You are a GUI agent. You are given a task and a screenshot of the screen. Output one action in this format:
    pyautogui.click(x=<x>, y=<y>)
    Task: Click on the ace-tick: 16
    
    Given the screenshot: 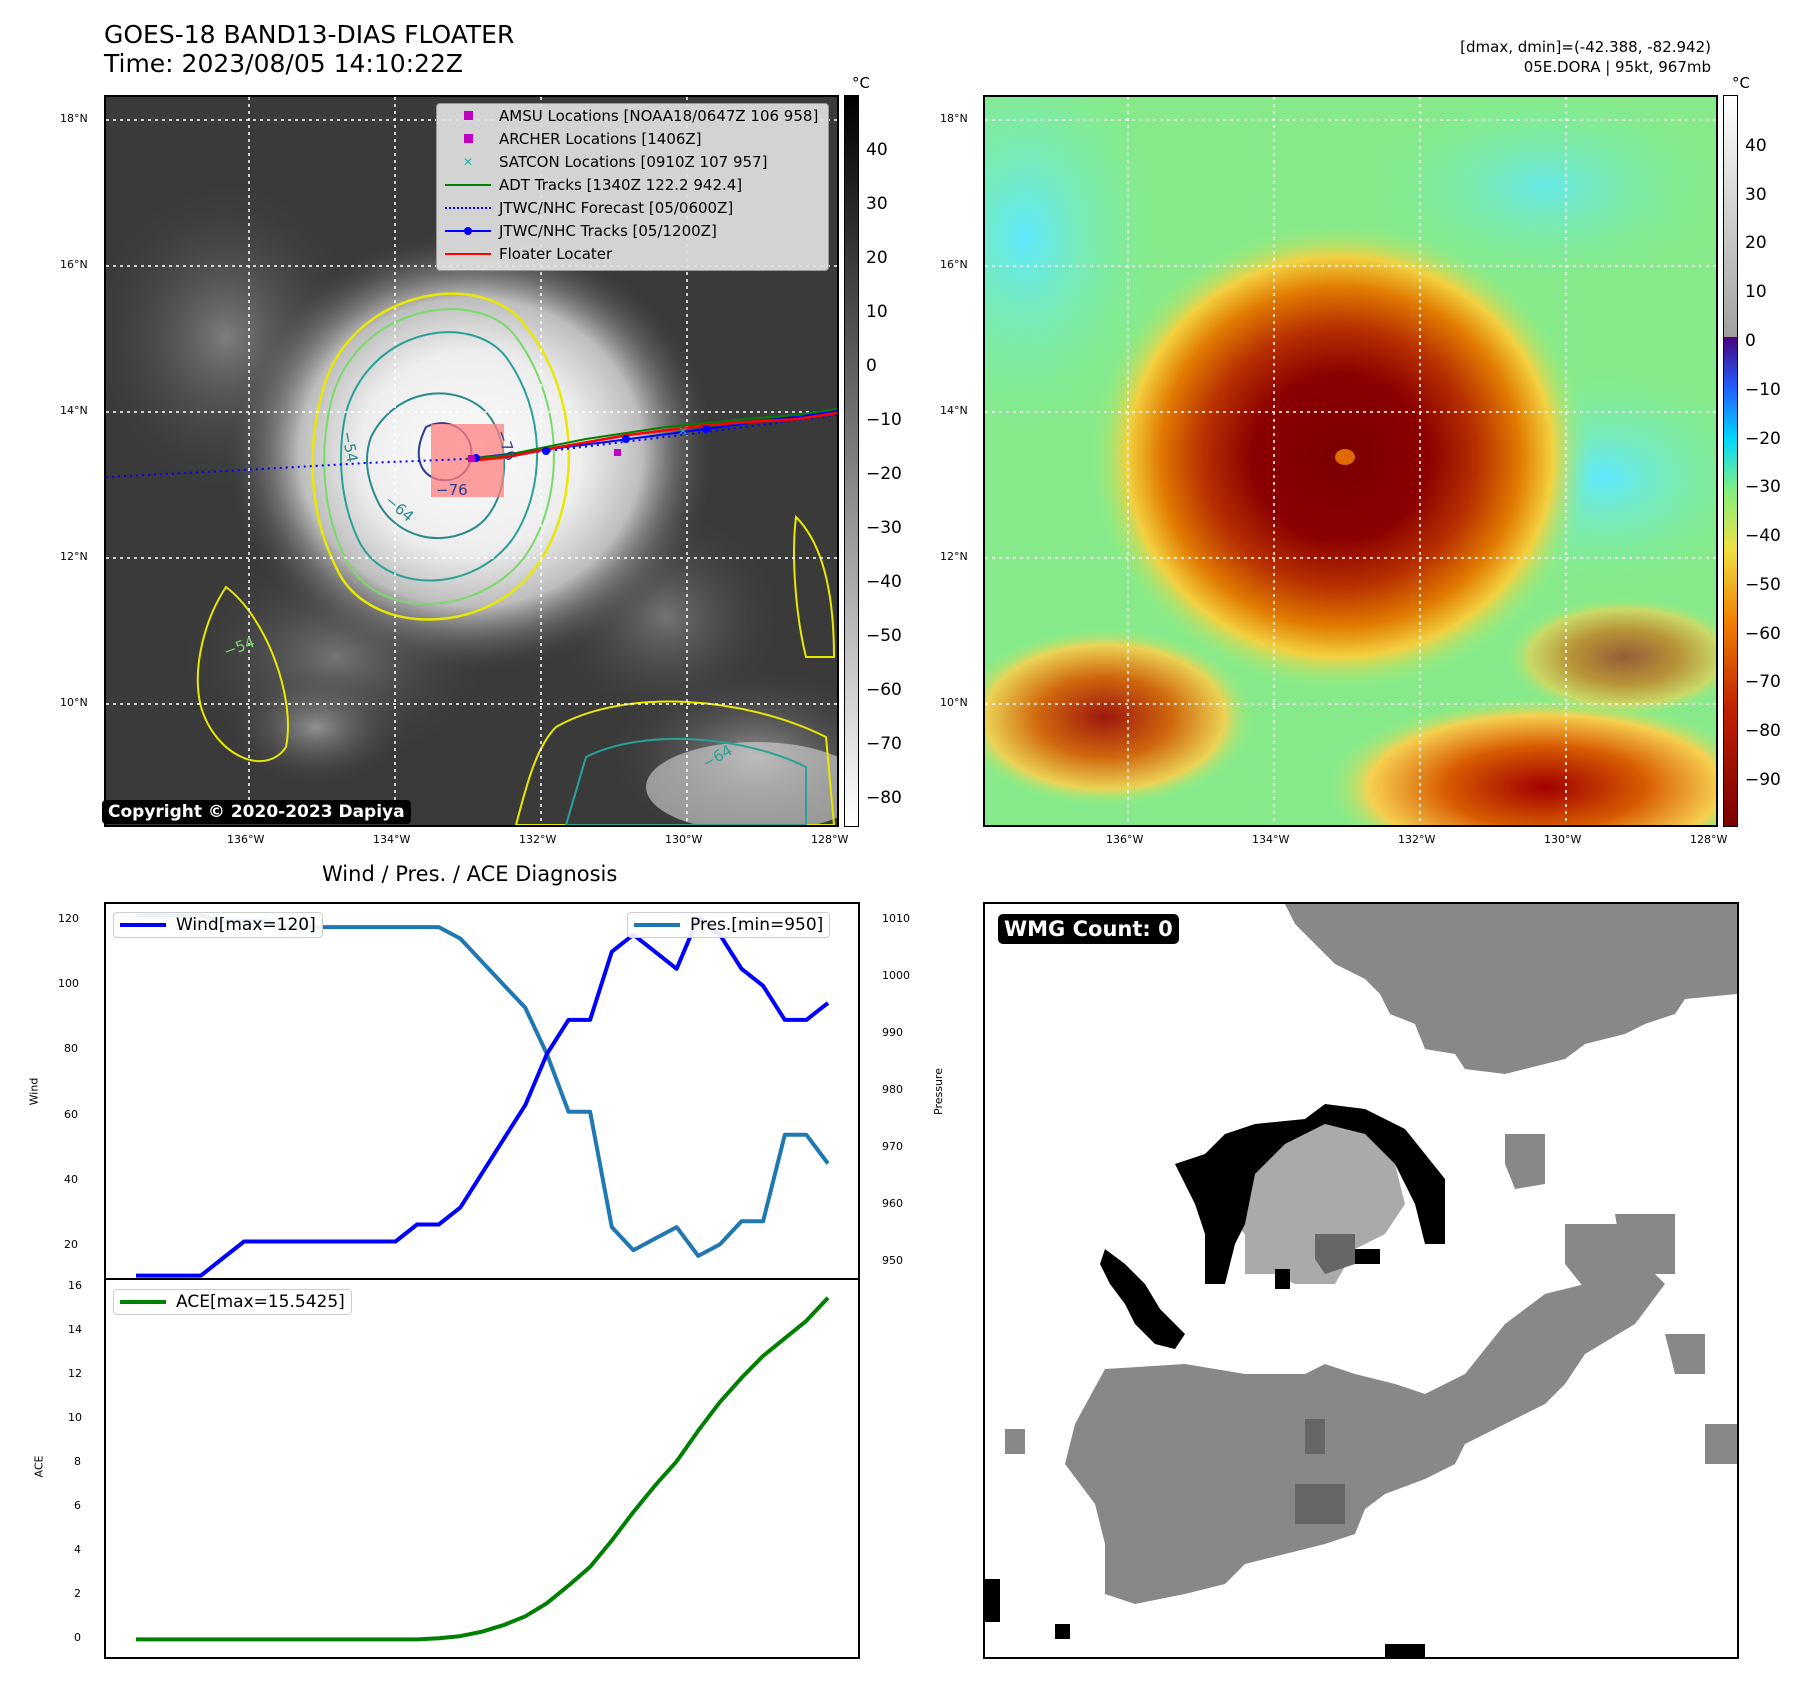 What is the action you would take?
    pyautogui.click(x=75, y=1285)
    